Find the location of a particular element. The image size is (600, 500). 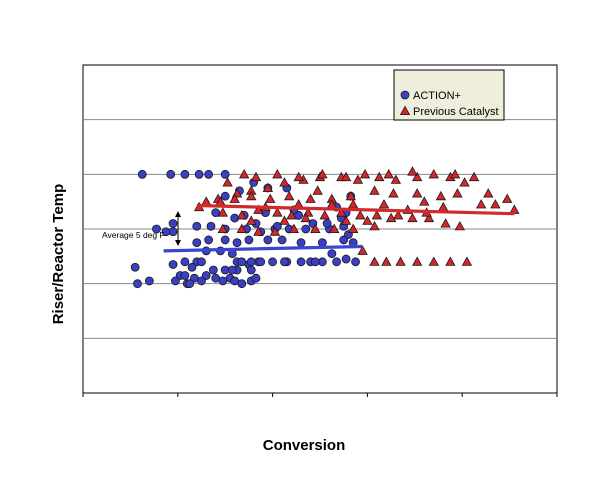

legend-box is located at coordinates (449, 95).